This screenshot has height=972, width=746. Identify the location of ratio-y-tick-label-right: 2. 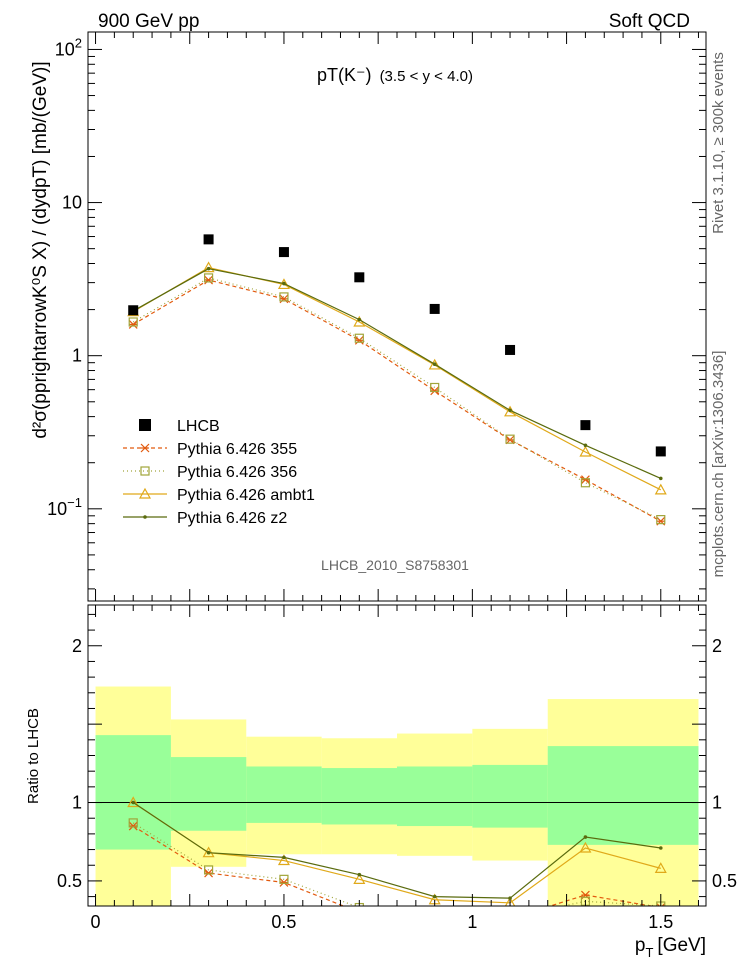
(717, 646).